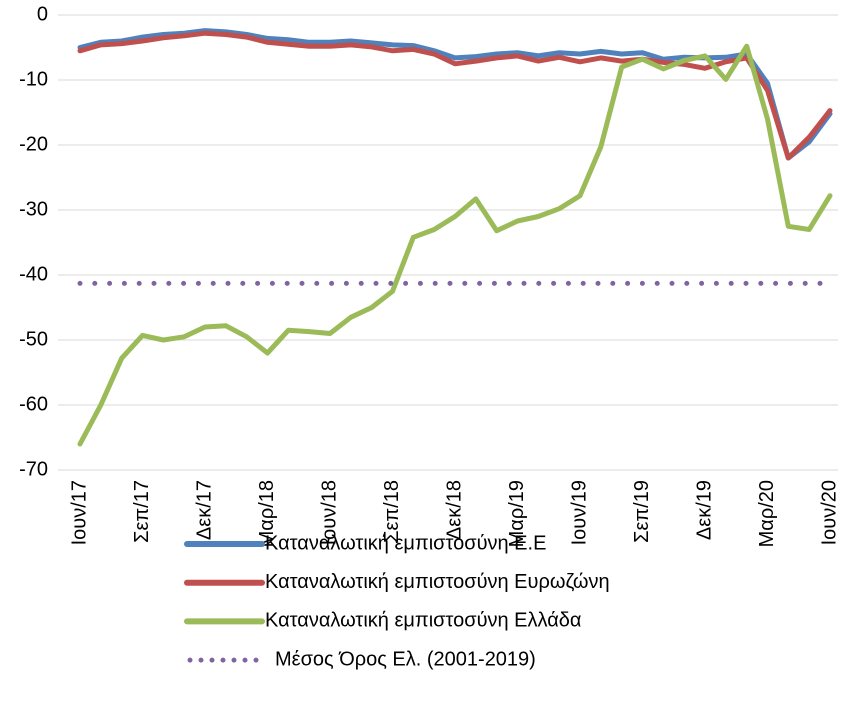 The width and height of the screenshot is (847, 707). What do you see at coordinates (579, 512) in the screenshot?
I see `x-tick-label: Ιουν/19` at bounding box center [579, 512].